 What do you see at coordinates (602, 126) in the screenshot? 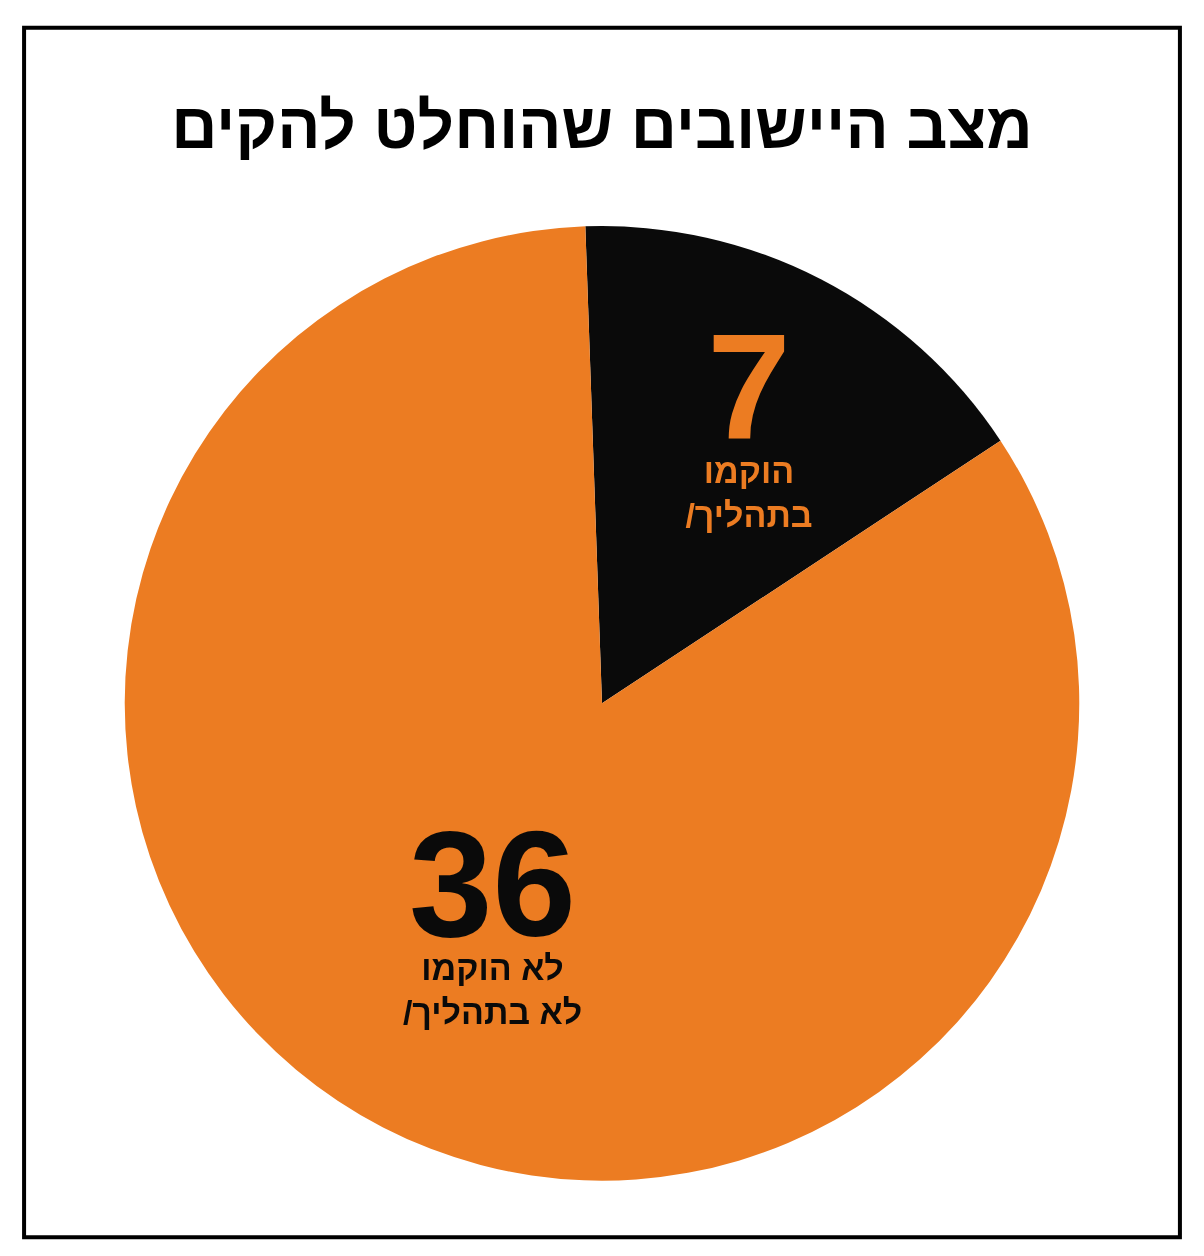
I see `chart-title: מצב היישובים שהוחלט להקים` at bounding box center [602, 126].